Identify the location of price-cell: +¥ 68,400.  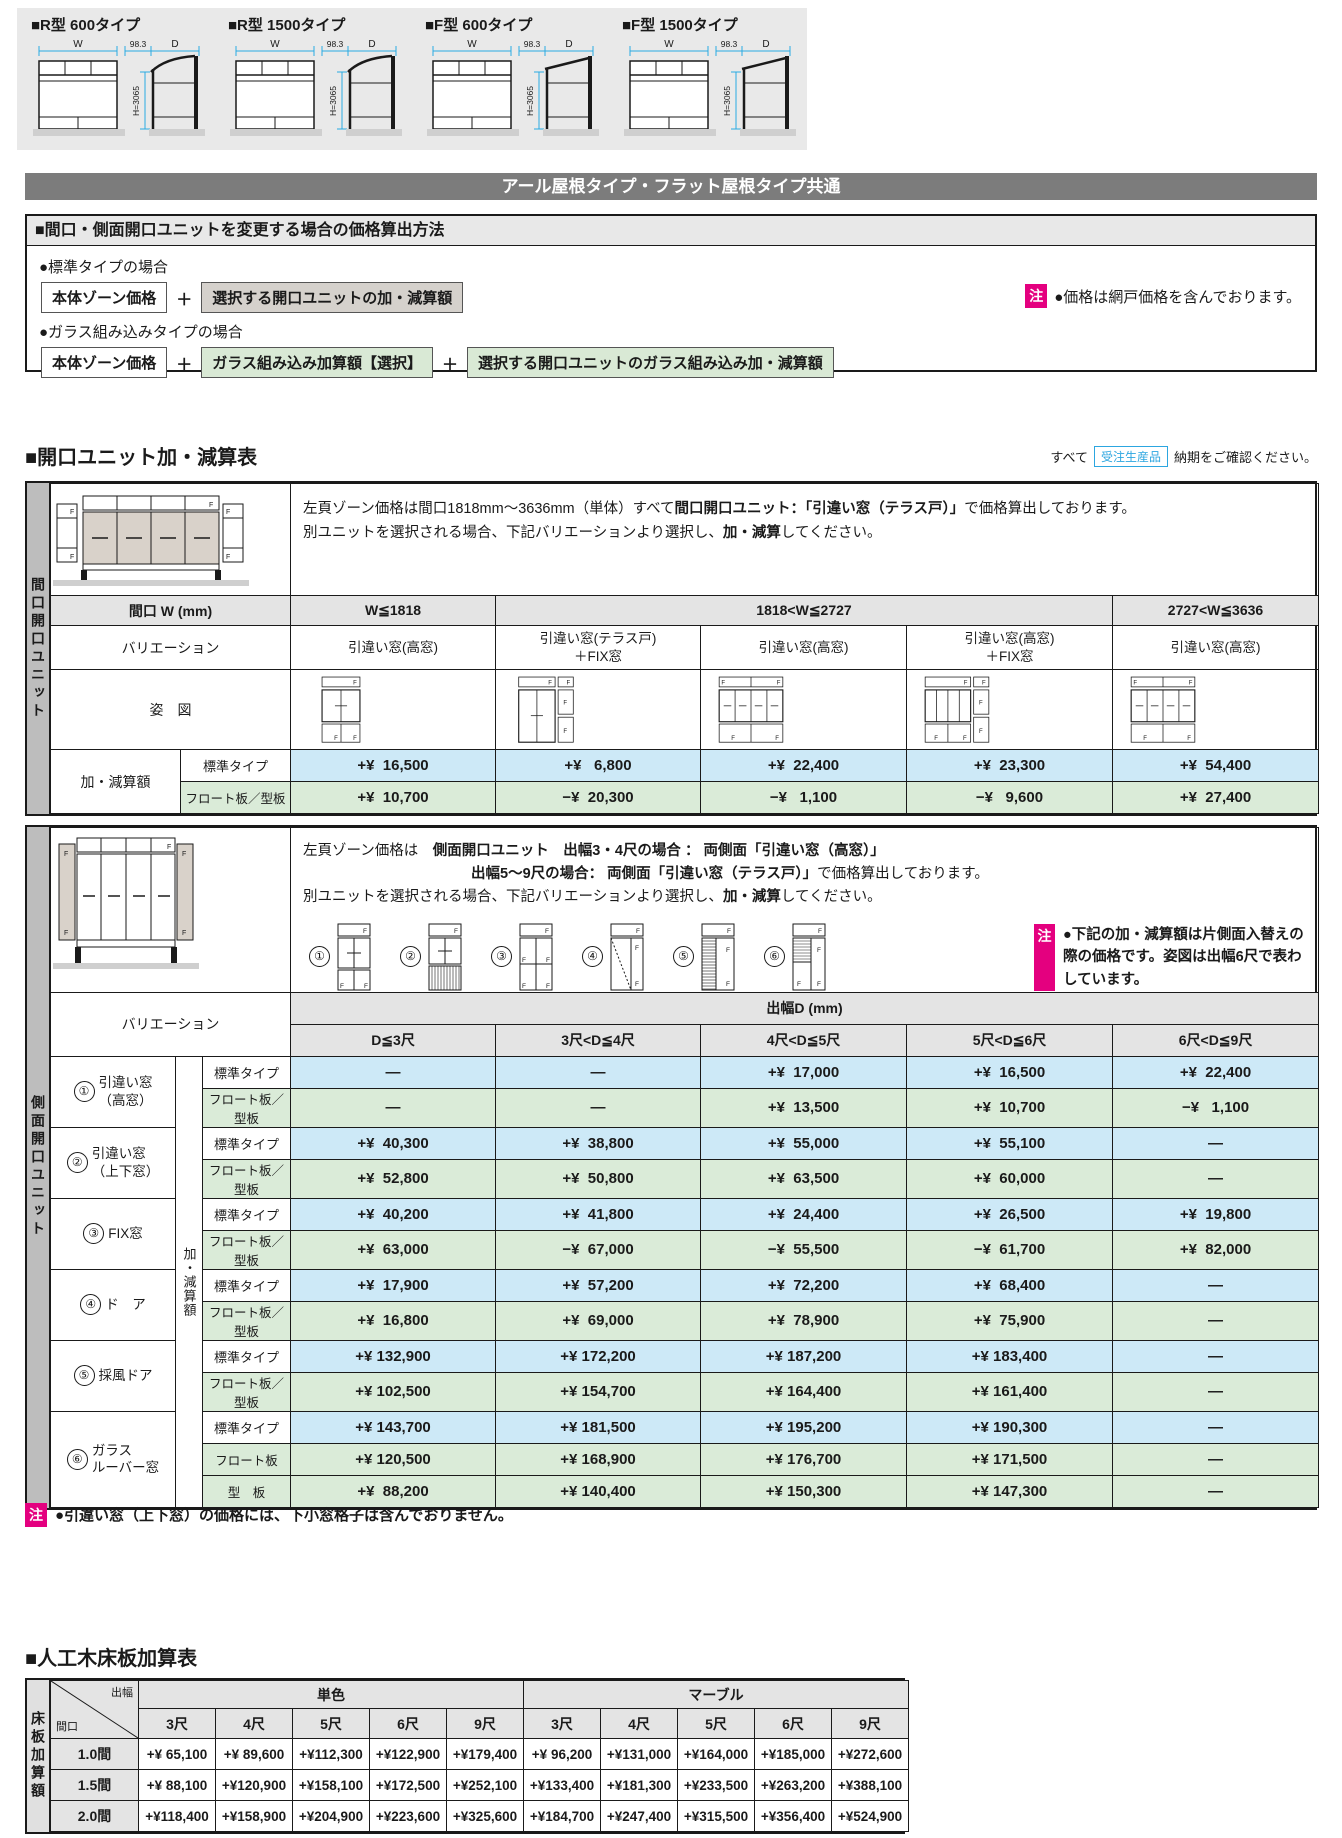
(1010, 1285).